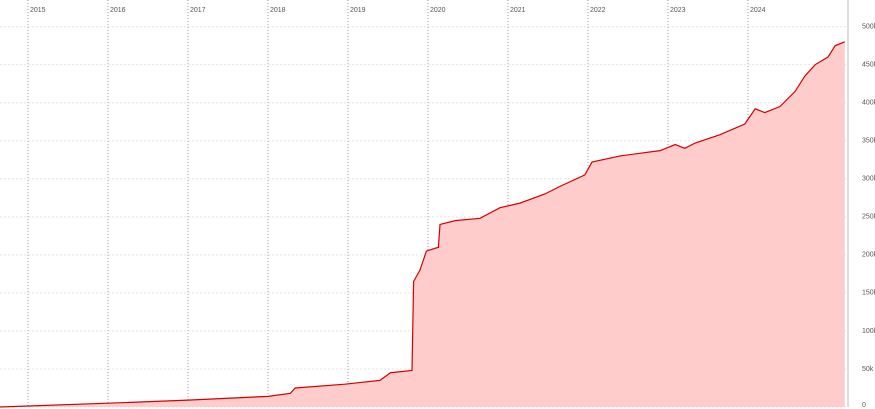 Image resolution: width=875 pixels, height=409 pixels. I want to click on x-tick-label: 2016, so click(118, 10).